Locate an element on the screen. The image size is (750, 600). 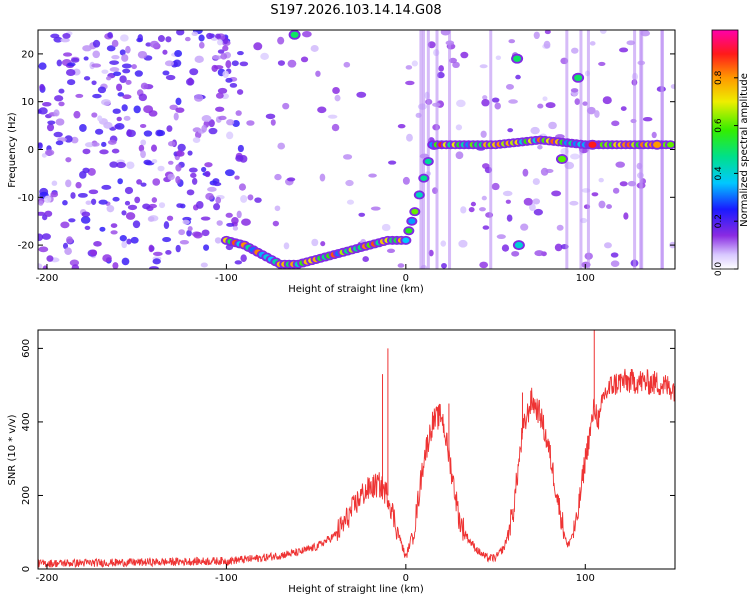
ridge-point is located at coordinates (406, 240).